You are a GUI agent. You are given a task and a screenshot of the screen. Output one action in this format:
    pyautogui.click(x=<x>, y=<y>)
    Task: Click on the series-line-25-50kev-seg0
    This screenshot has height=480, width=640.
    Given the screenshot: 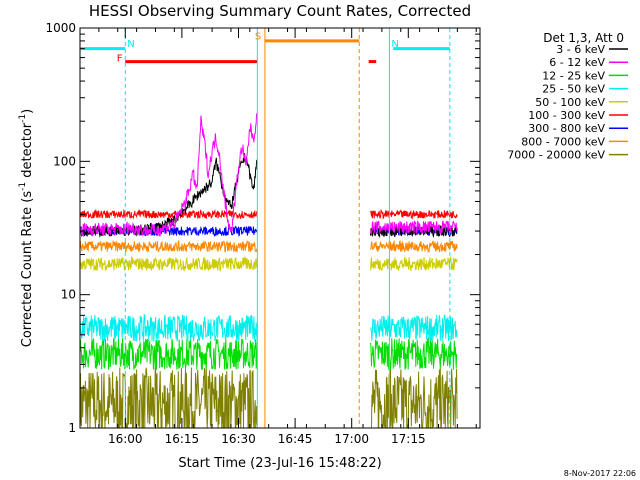 What is the action you would take?
    pyautogui.click(x=168, y=328)
    